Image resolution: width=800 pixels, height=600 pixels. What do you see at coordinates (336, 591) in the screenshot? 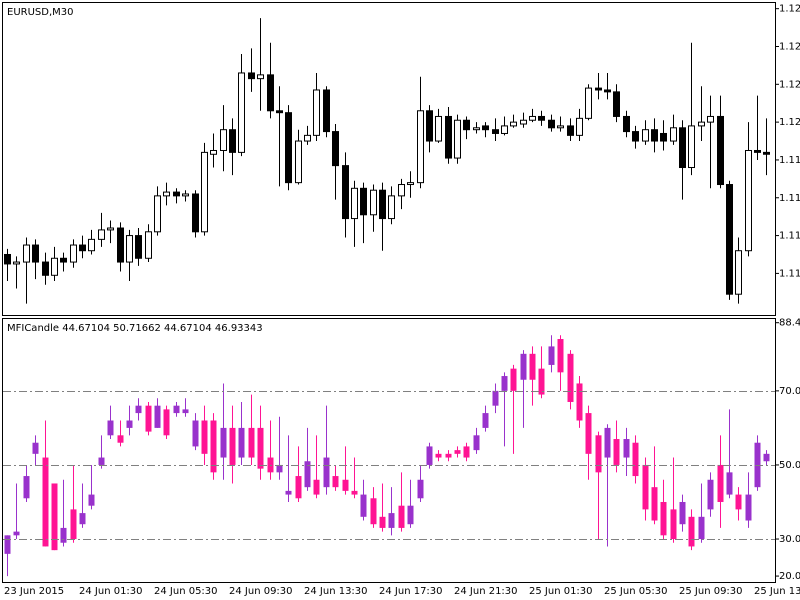
I see `x-tick-label: 24 Jun 13:30` at bounding box center [336, 591].